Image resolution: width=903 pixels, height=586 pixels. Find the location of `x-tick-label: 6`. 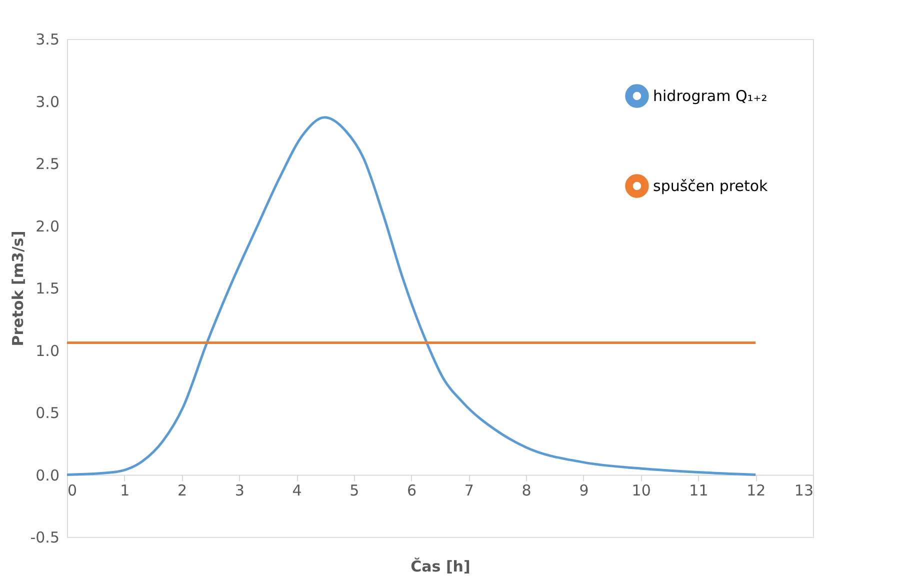

x-tick-label: 6 is located at coordinates (412, 490).